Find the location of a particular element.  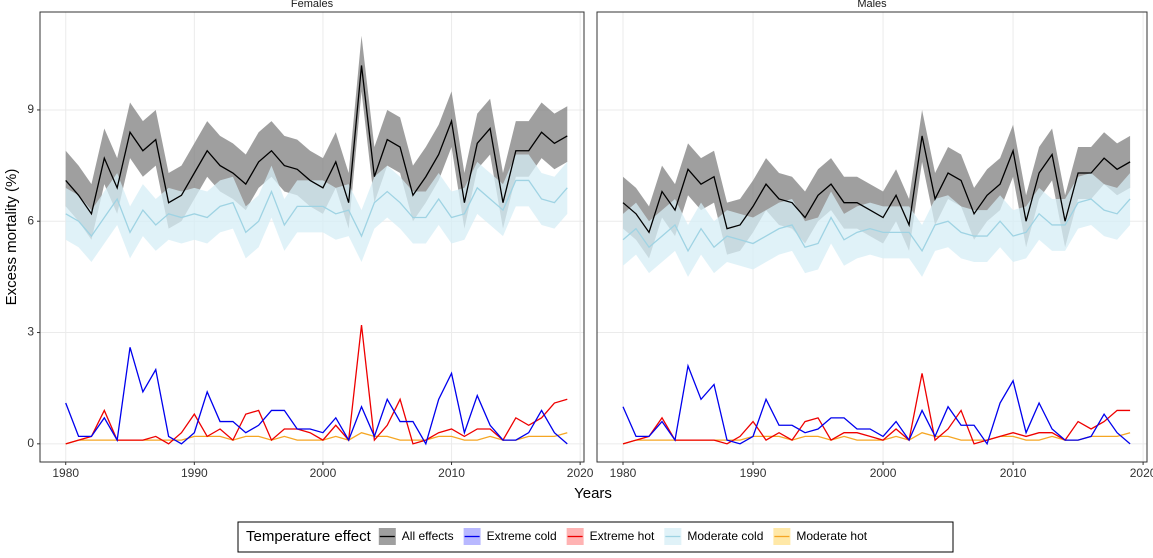

legend-title: Temperature effect is located at coordinates (309, 536).